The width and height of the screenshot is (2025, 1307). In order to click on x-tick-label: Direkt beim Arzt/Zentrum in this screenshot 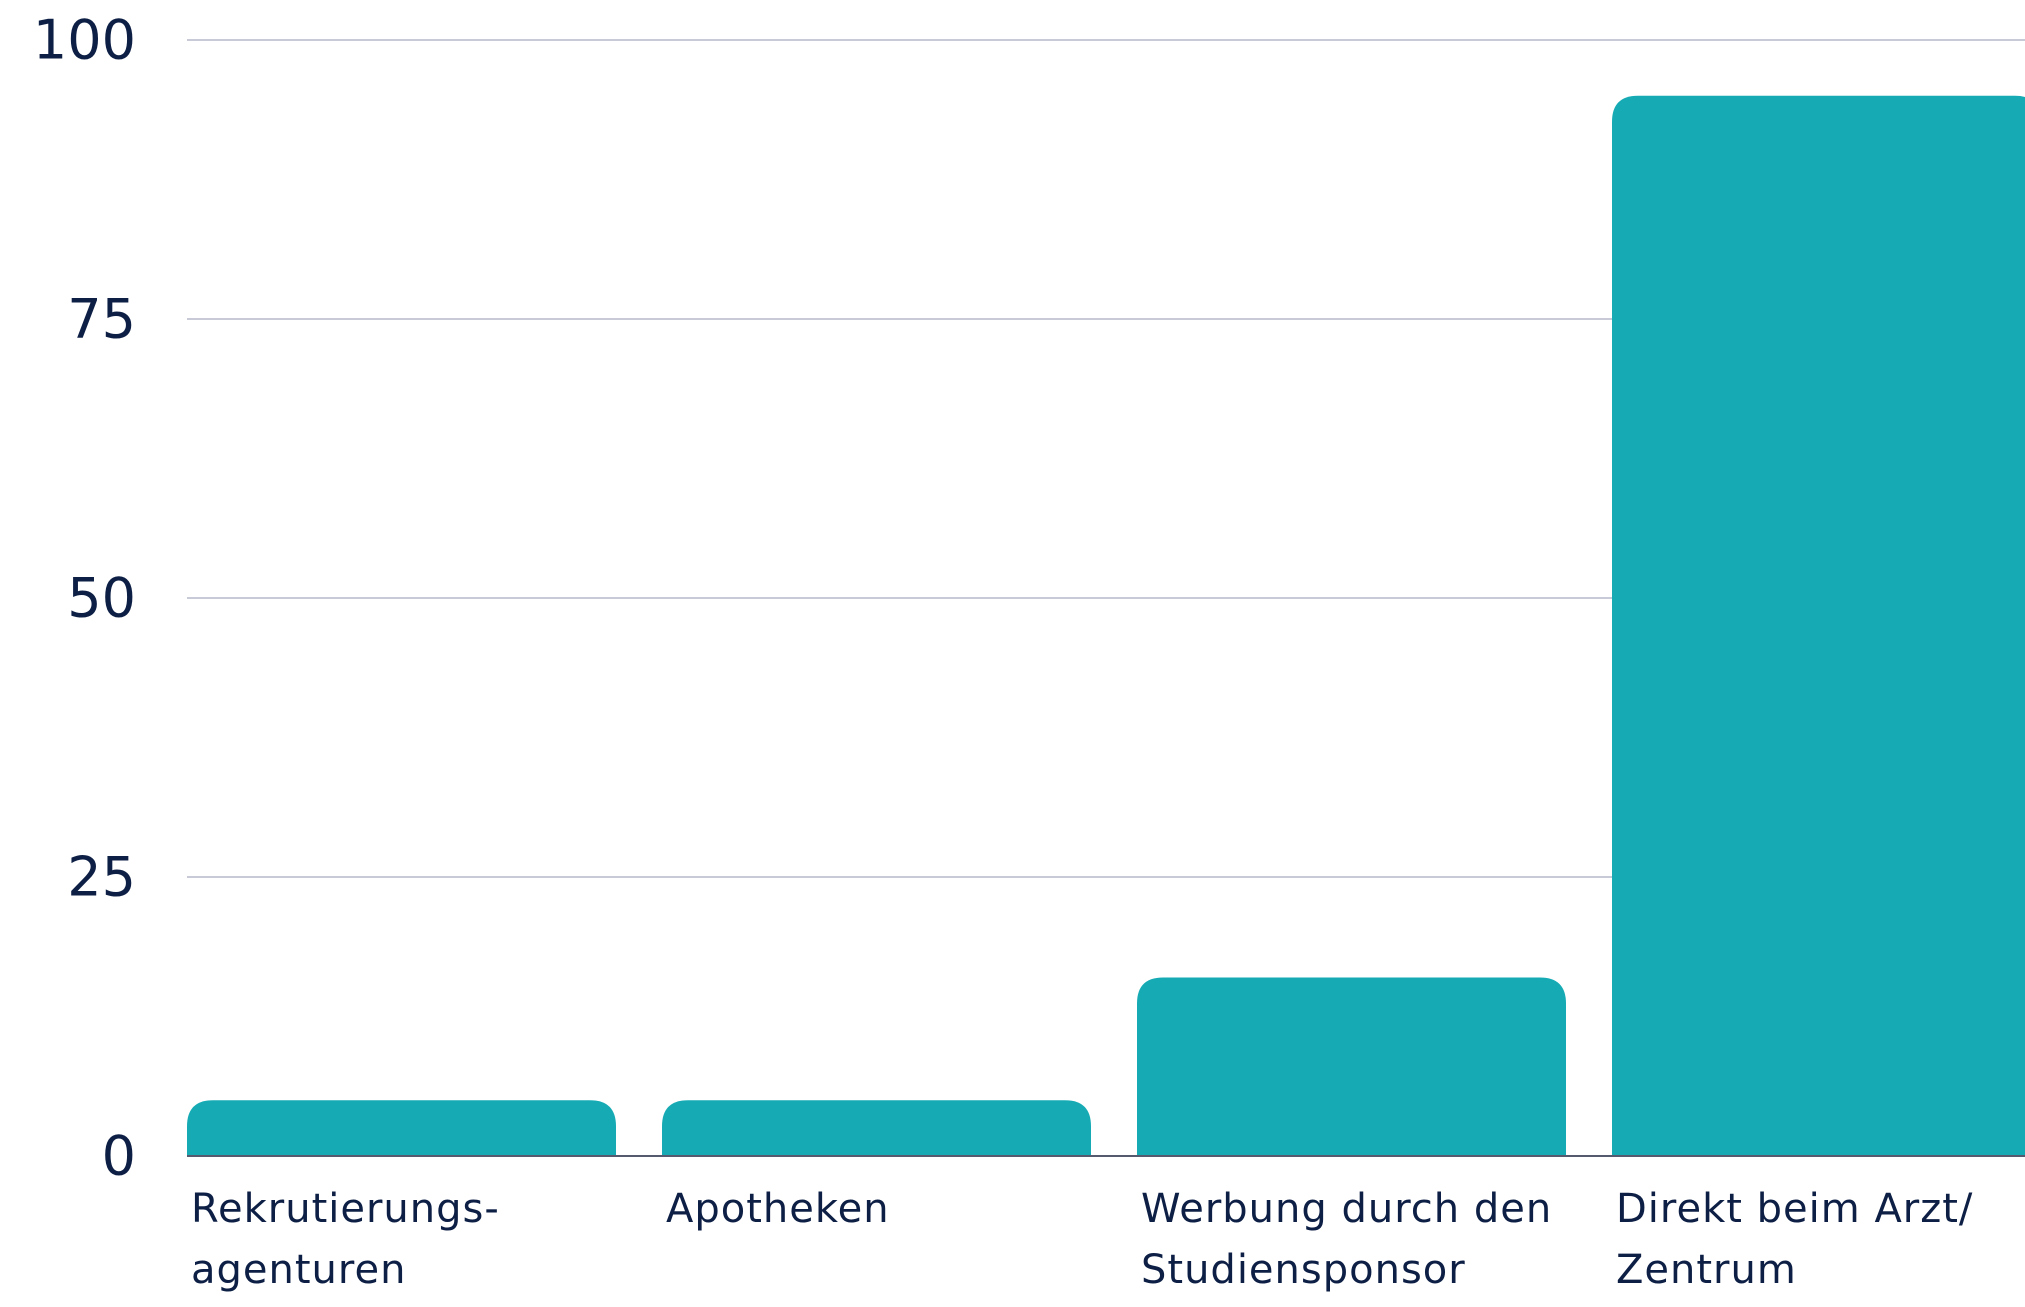, I will do `click(1794, 1239)`.